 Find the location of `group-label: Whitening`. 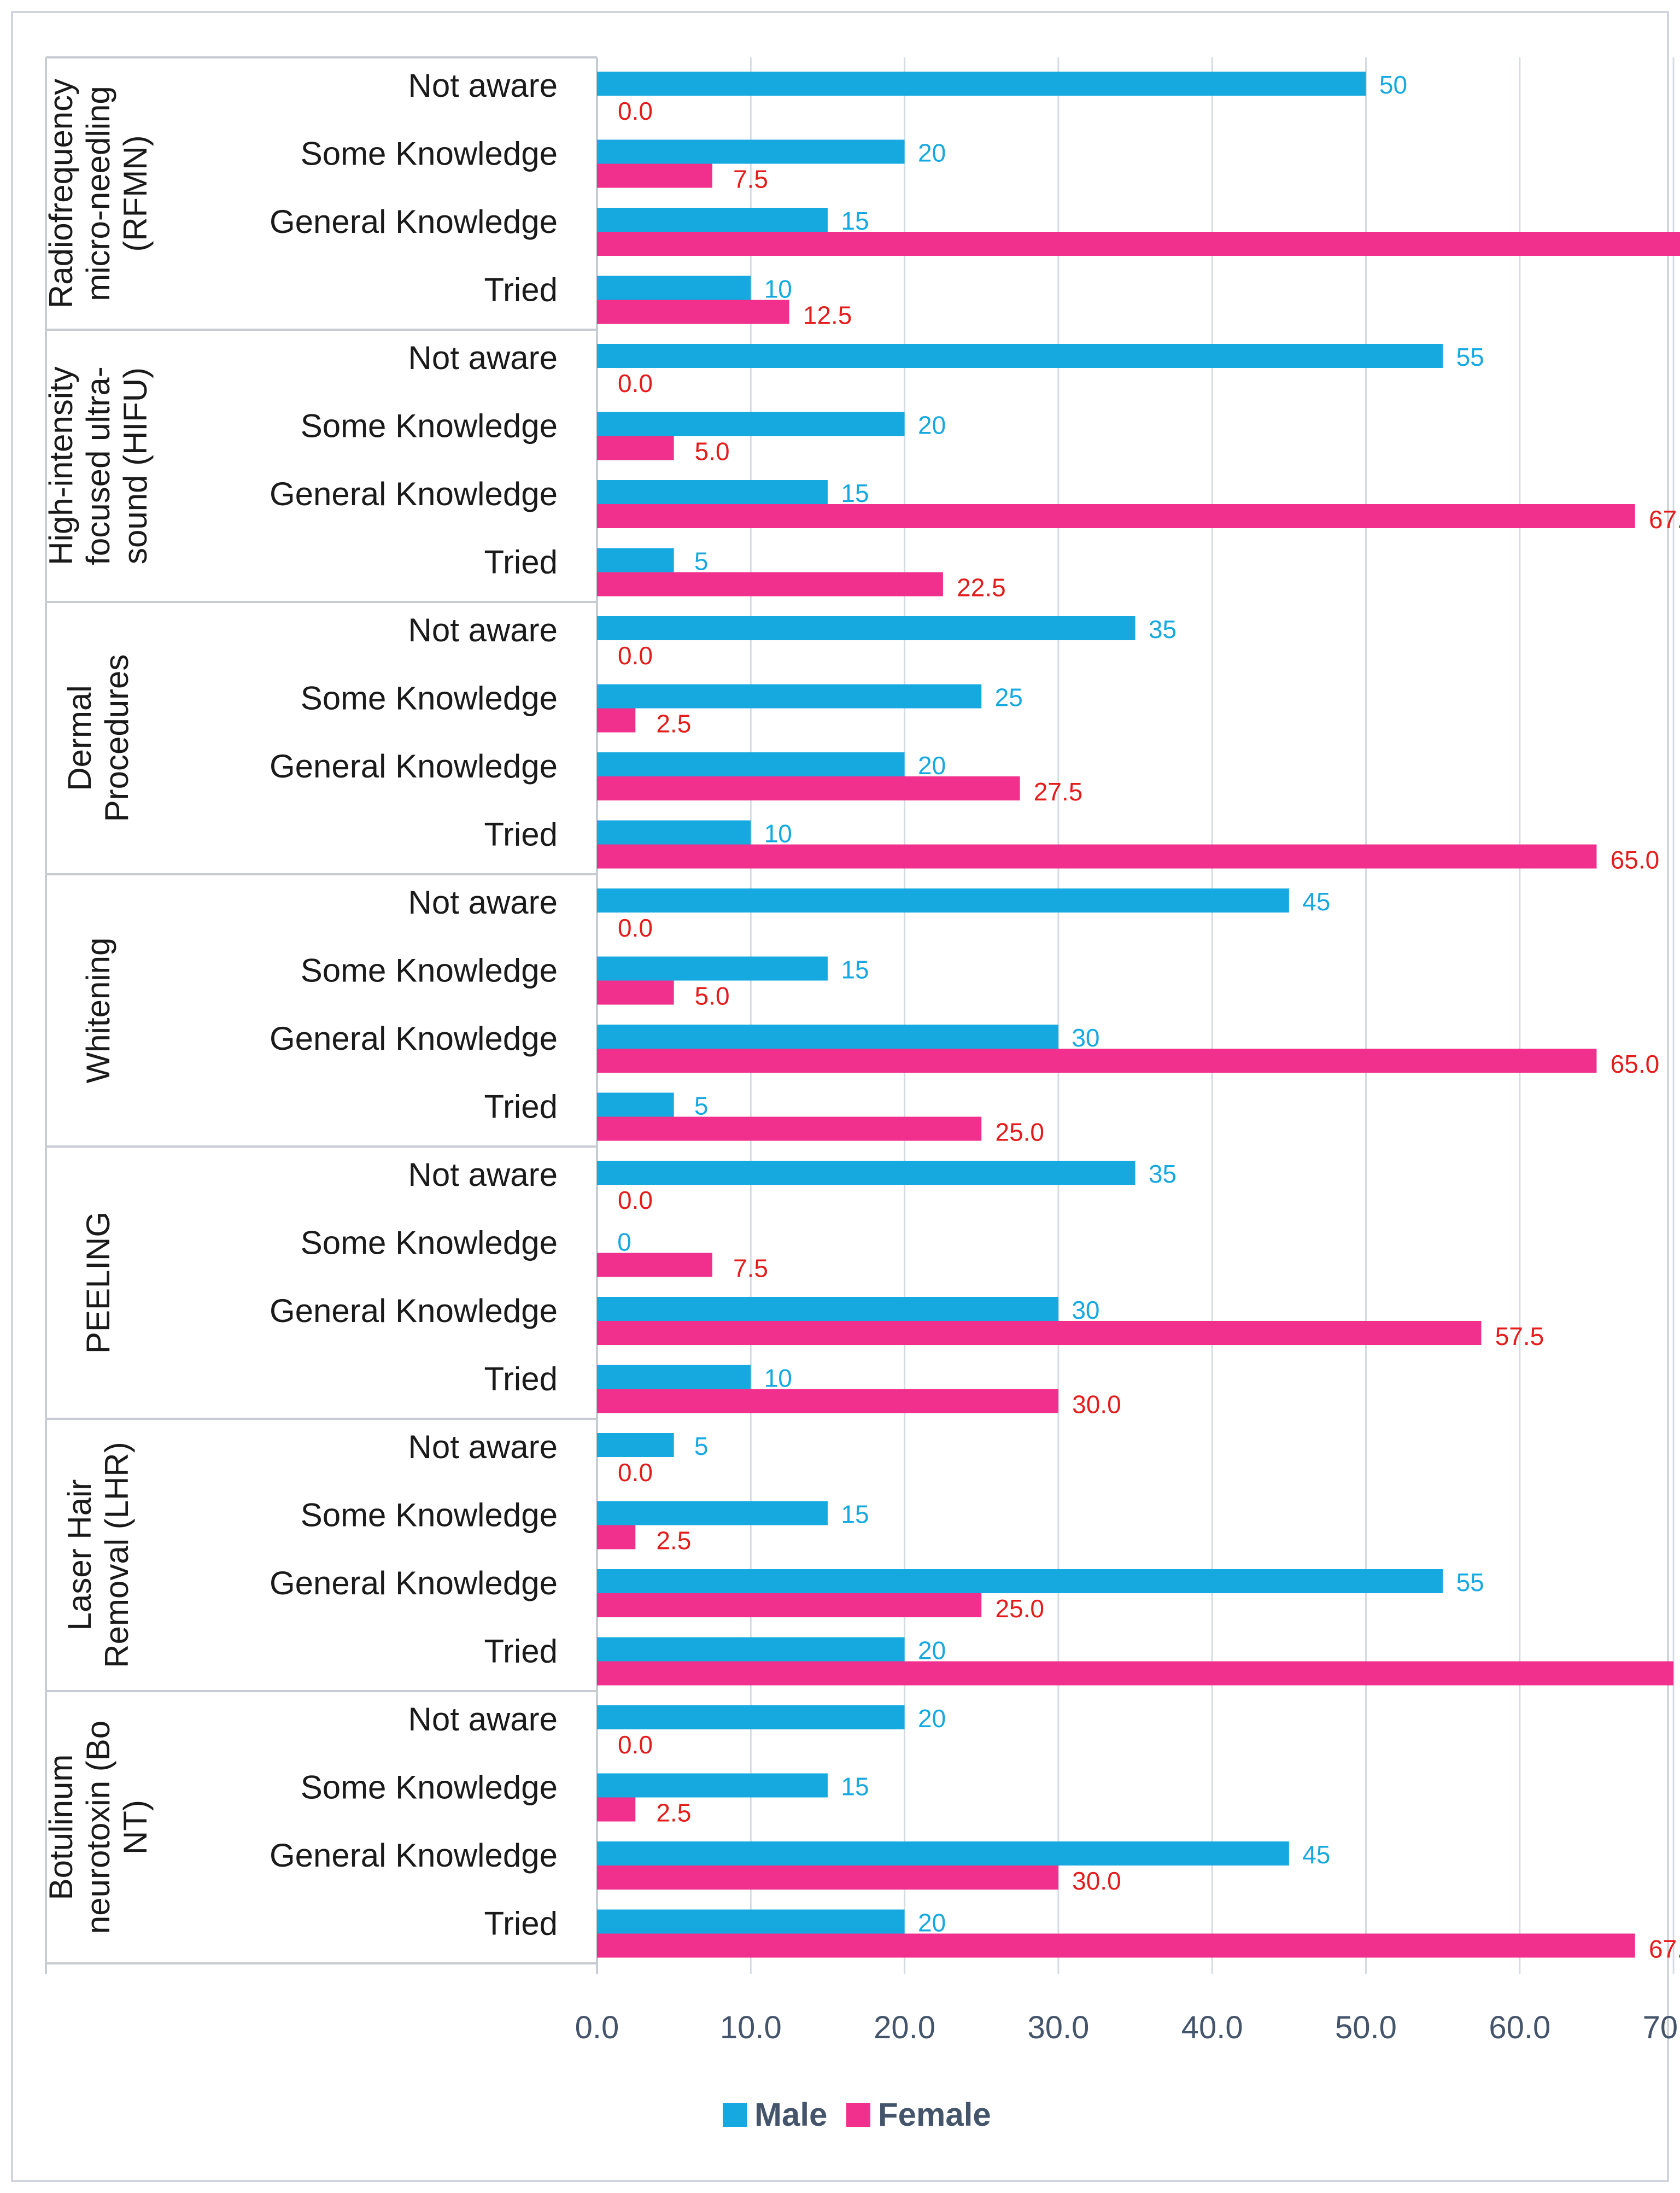

group-label: Whitening is located at coordinates (98, 1011).